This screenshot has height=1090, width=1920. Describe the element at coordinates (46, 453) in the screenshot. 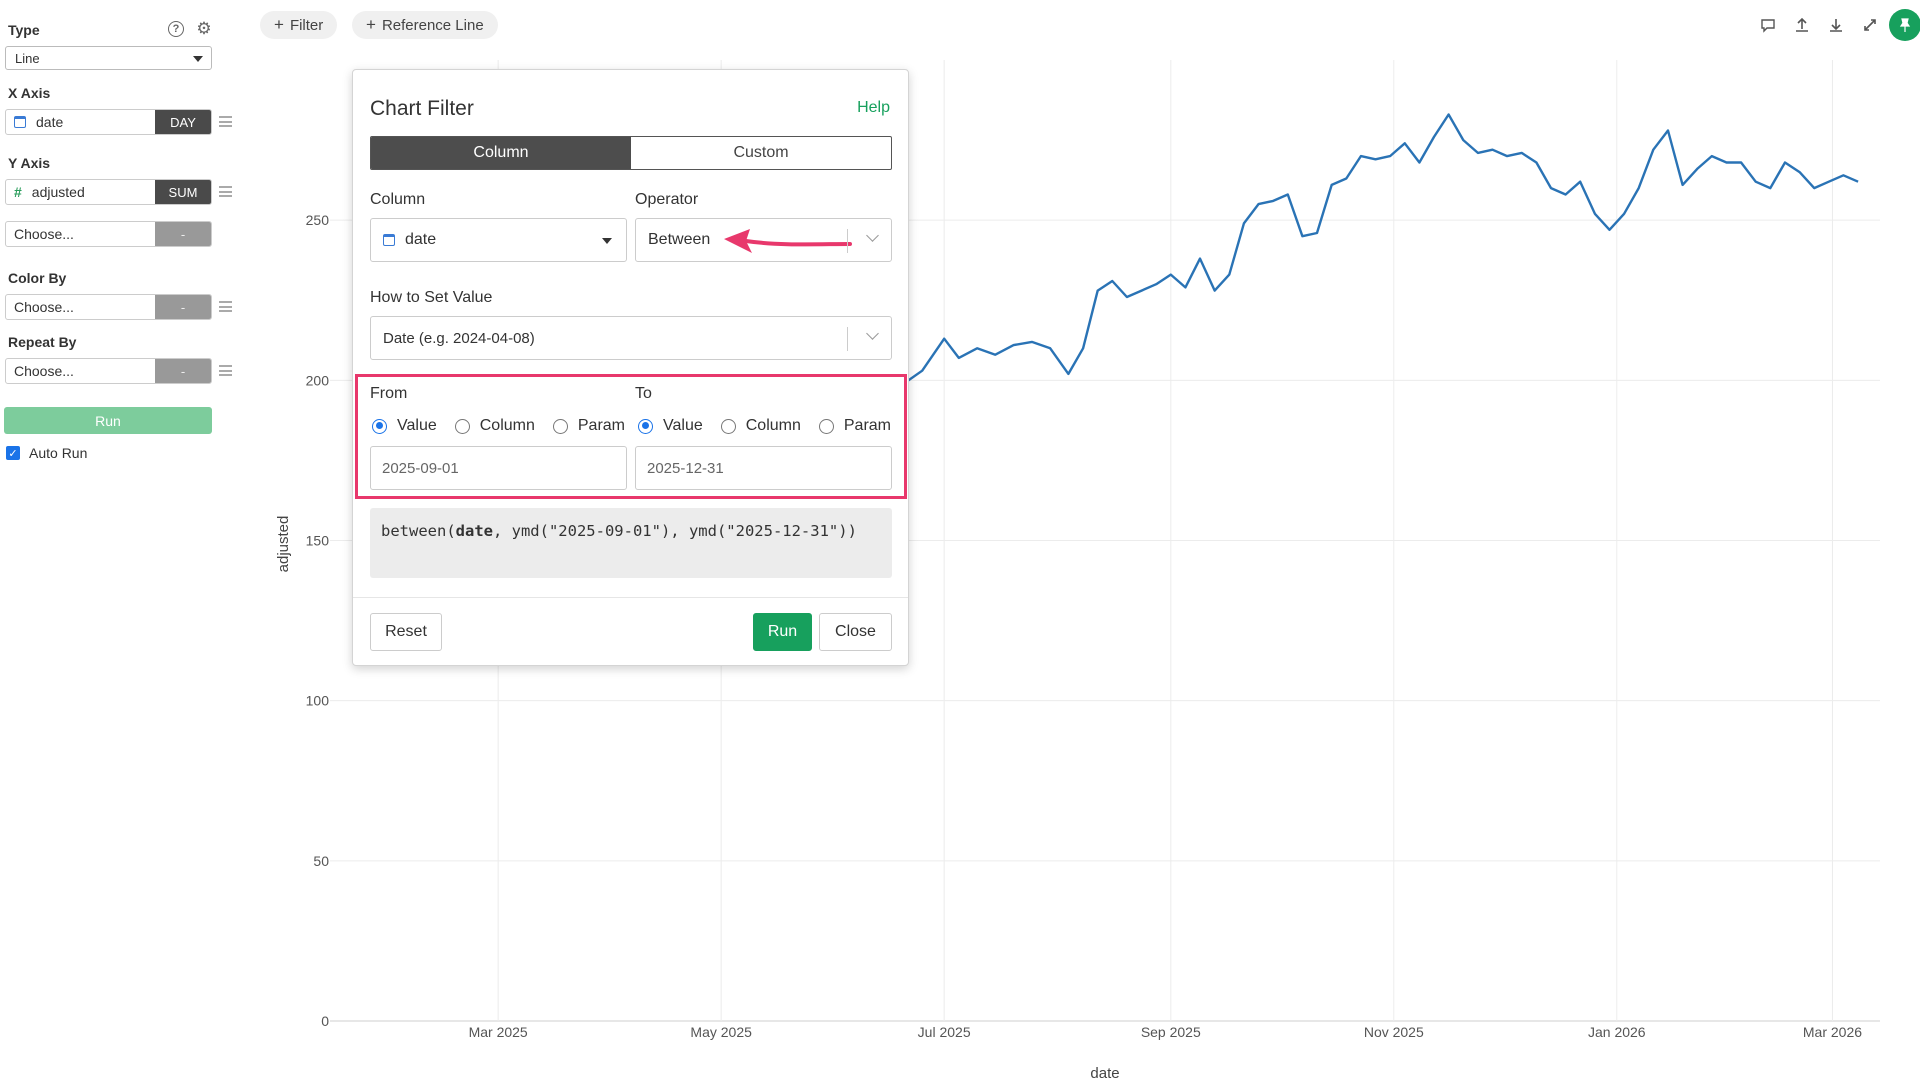

I see `auto-run-toggle: ✓ Auto Run` at that location.